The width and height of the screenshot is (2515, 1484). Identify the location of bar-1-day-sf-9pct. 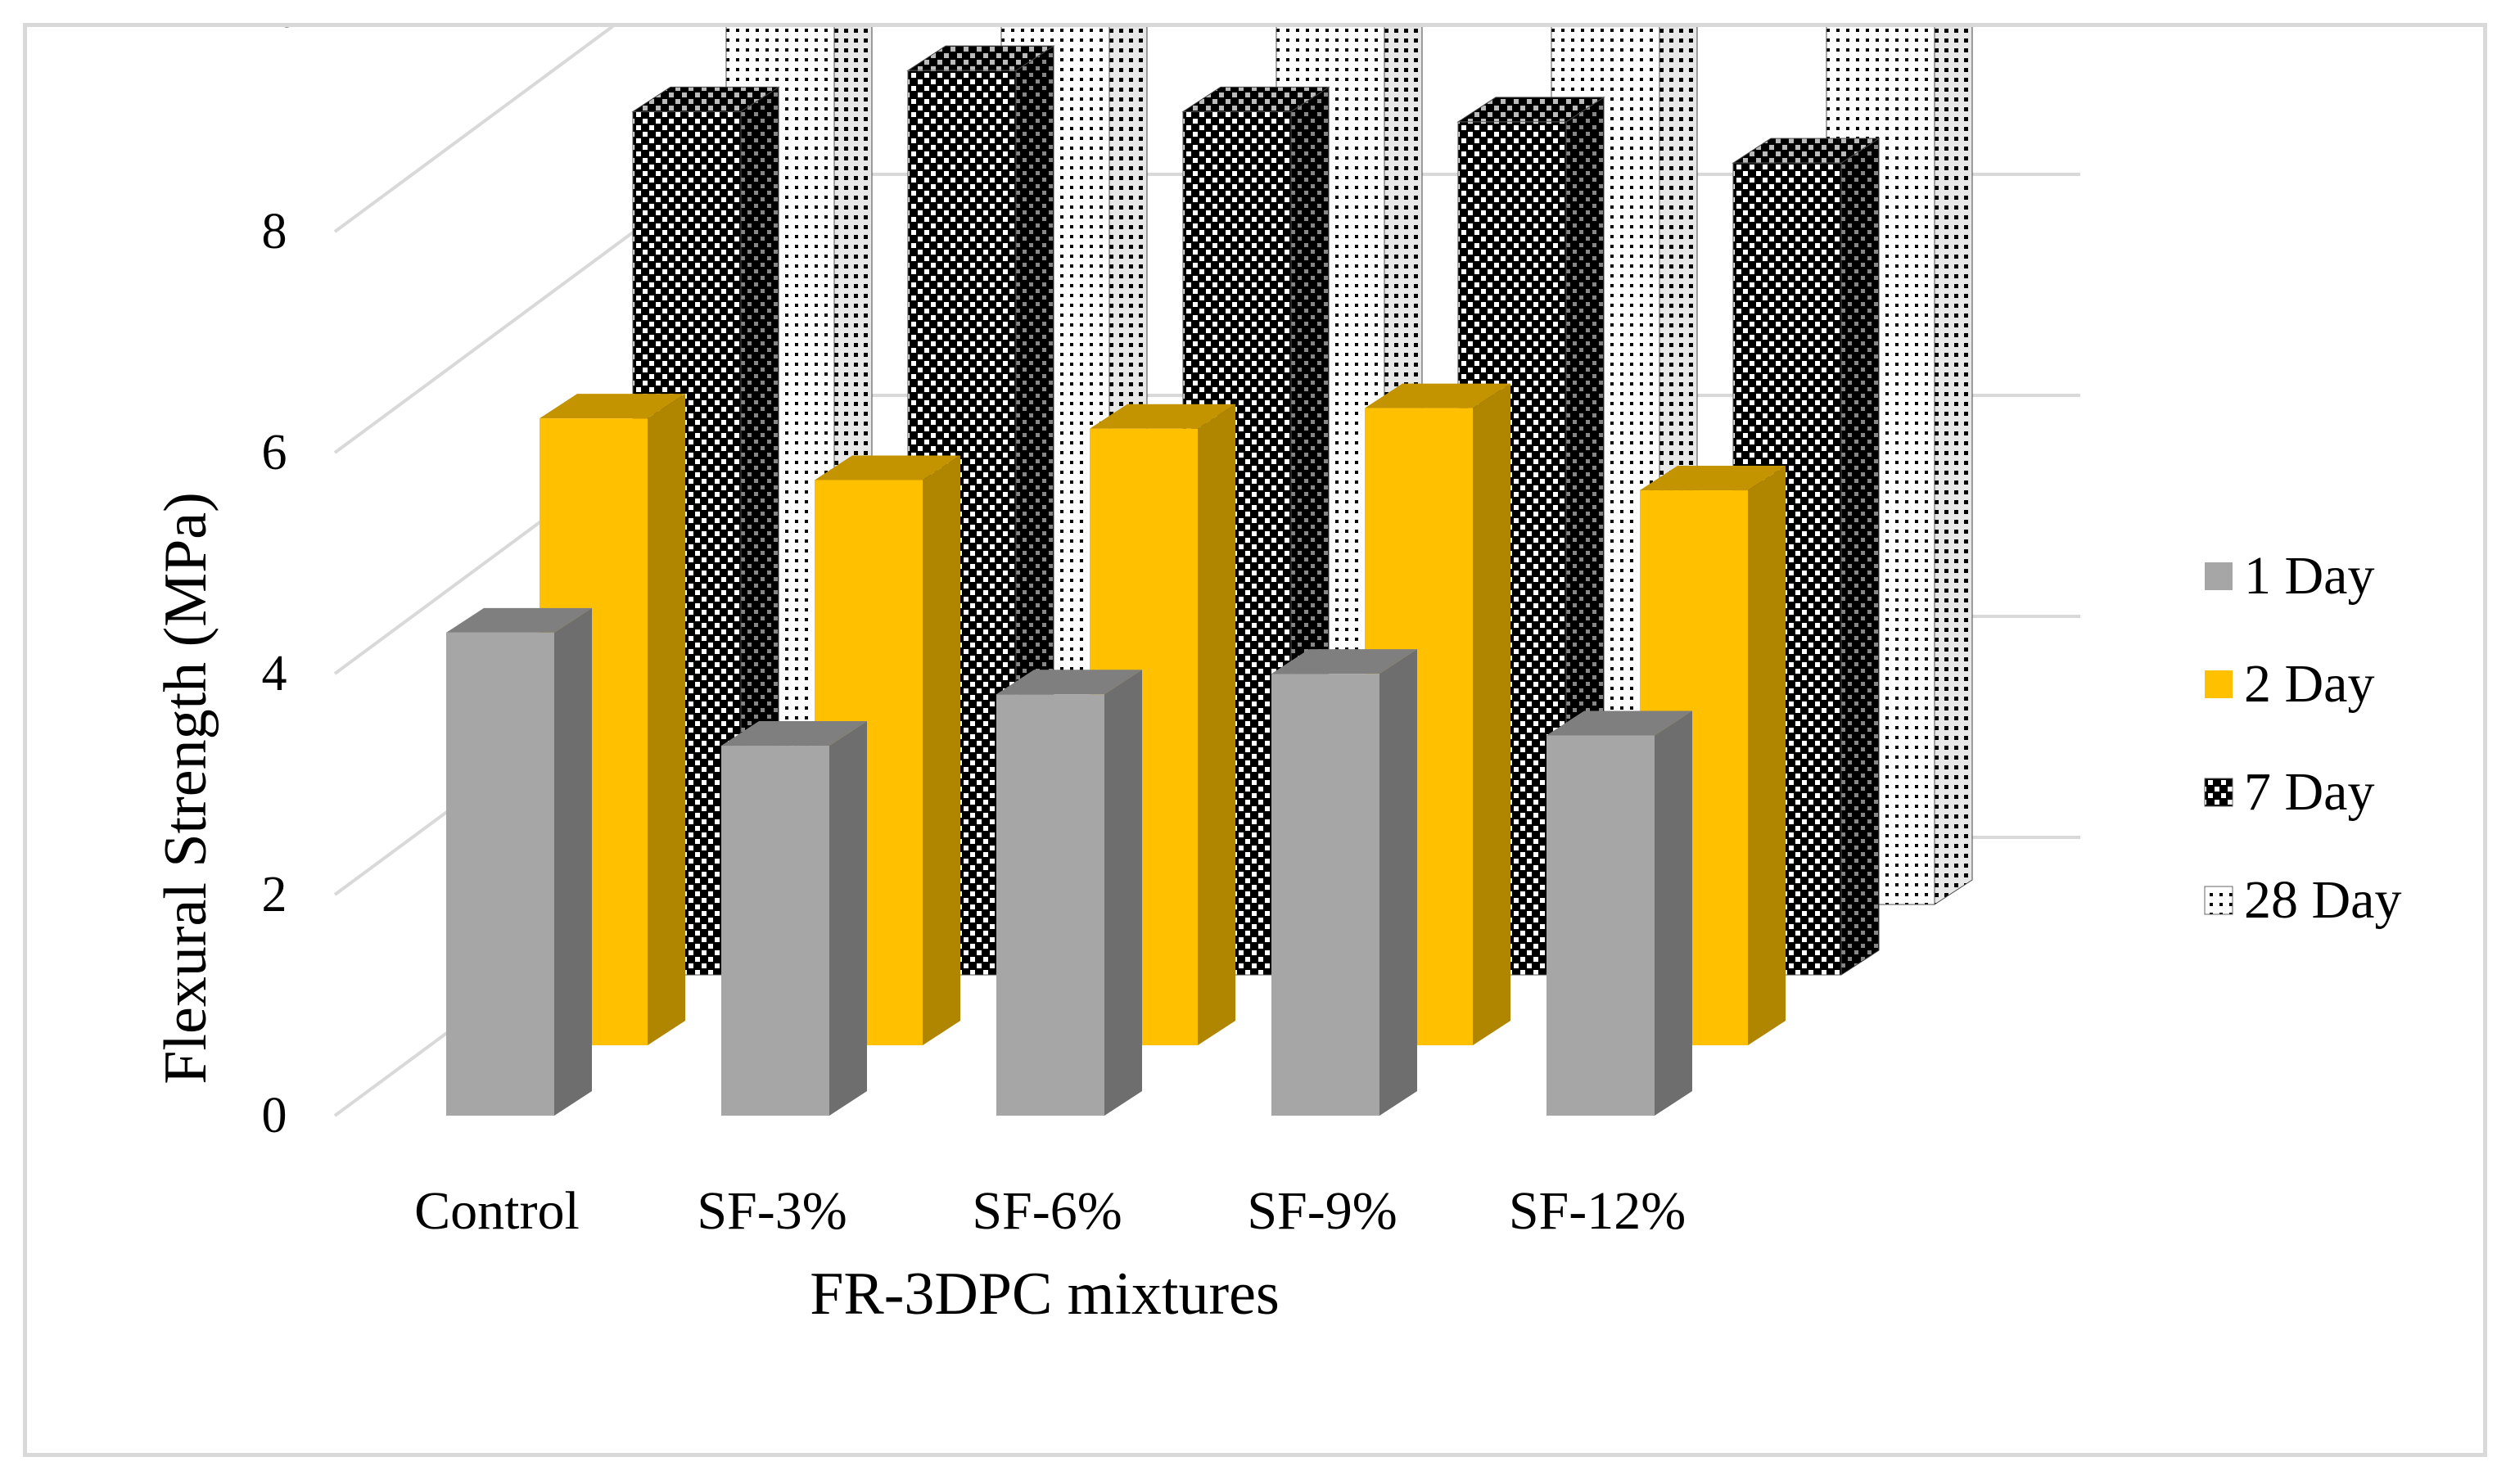
(1344, 882).